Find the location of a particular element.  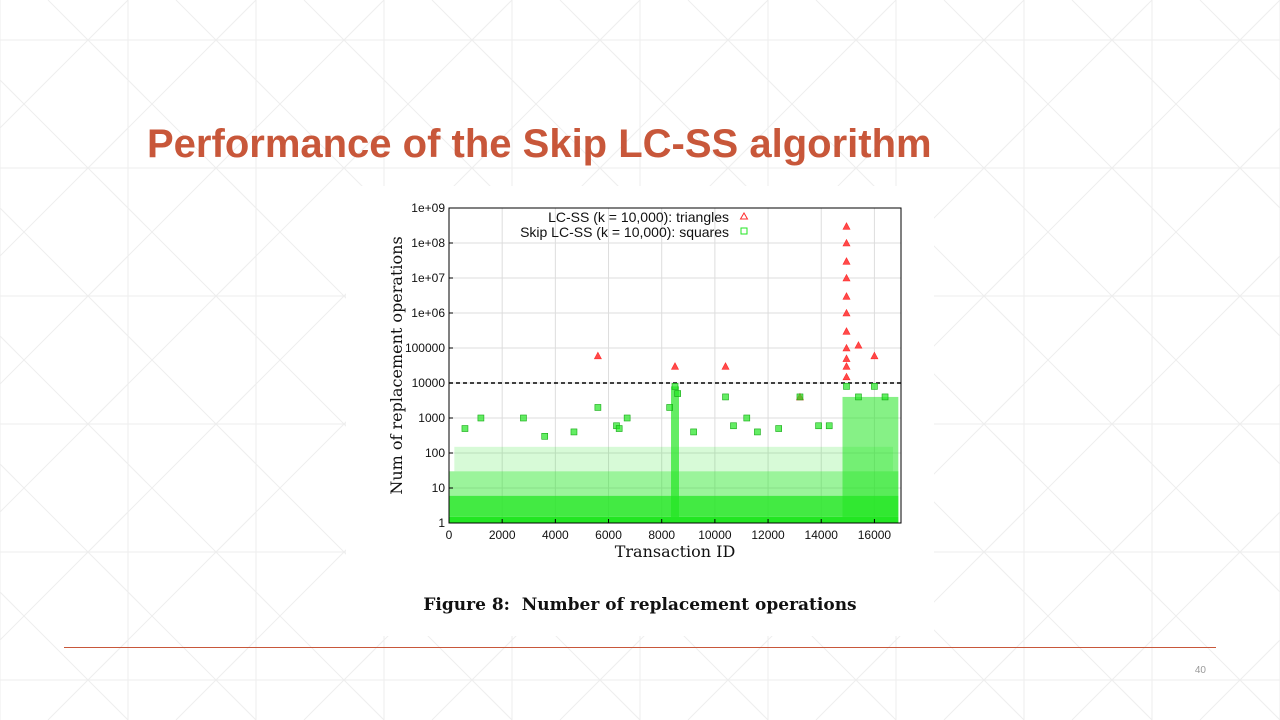

y-tick-label: 1000 is located at coordinates (431, 418).